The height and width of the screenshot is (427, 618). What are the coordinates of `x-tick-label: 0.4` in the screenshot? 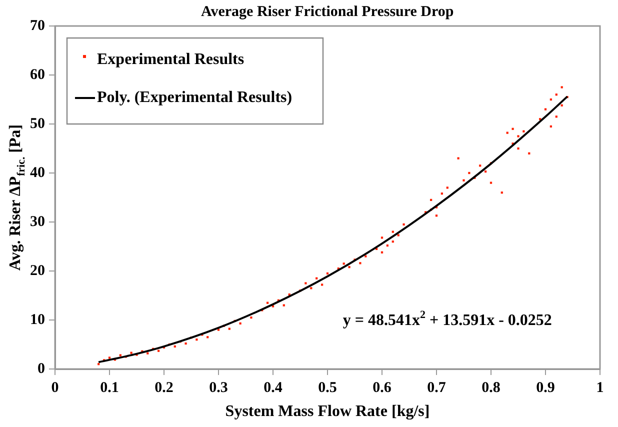 It's located at (273, 388).